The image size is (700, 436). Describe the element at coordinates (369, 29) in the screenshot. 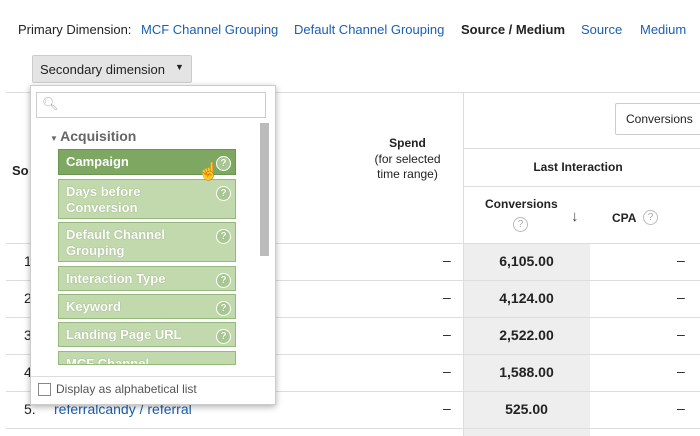

I see `dimension-option: Default Channel Grouping` at that location.